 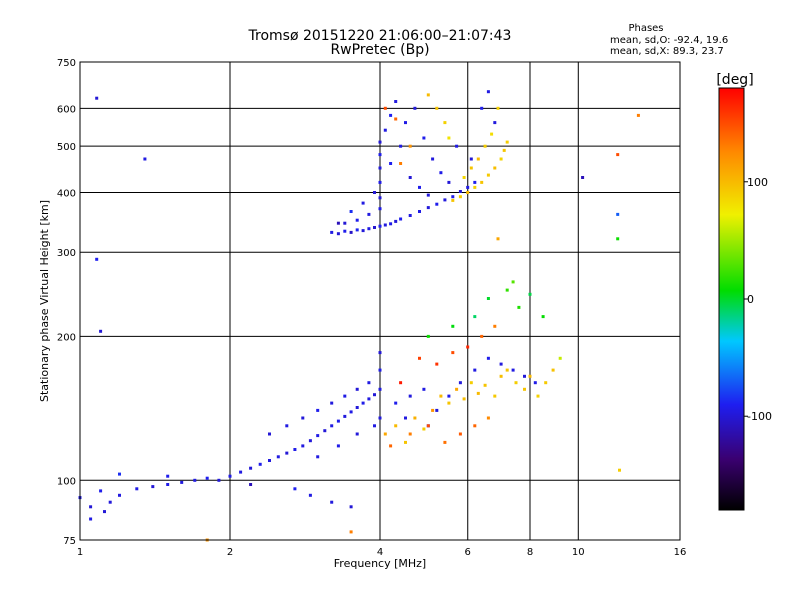 What do you see at coordinates (578, 552) in the screenshot?
I see `x-tick-label: 10` at bounding box center [578, 552].